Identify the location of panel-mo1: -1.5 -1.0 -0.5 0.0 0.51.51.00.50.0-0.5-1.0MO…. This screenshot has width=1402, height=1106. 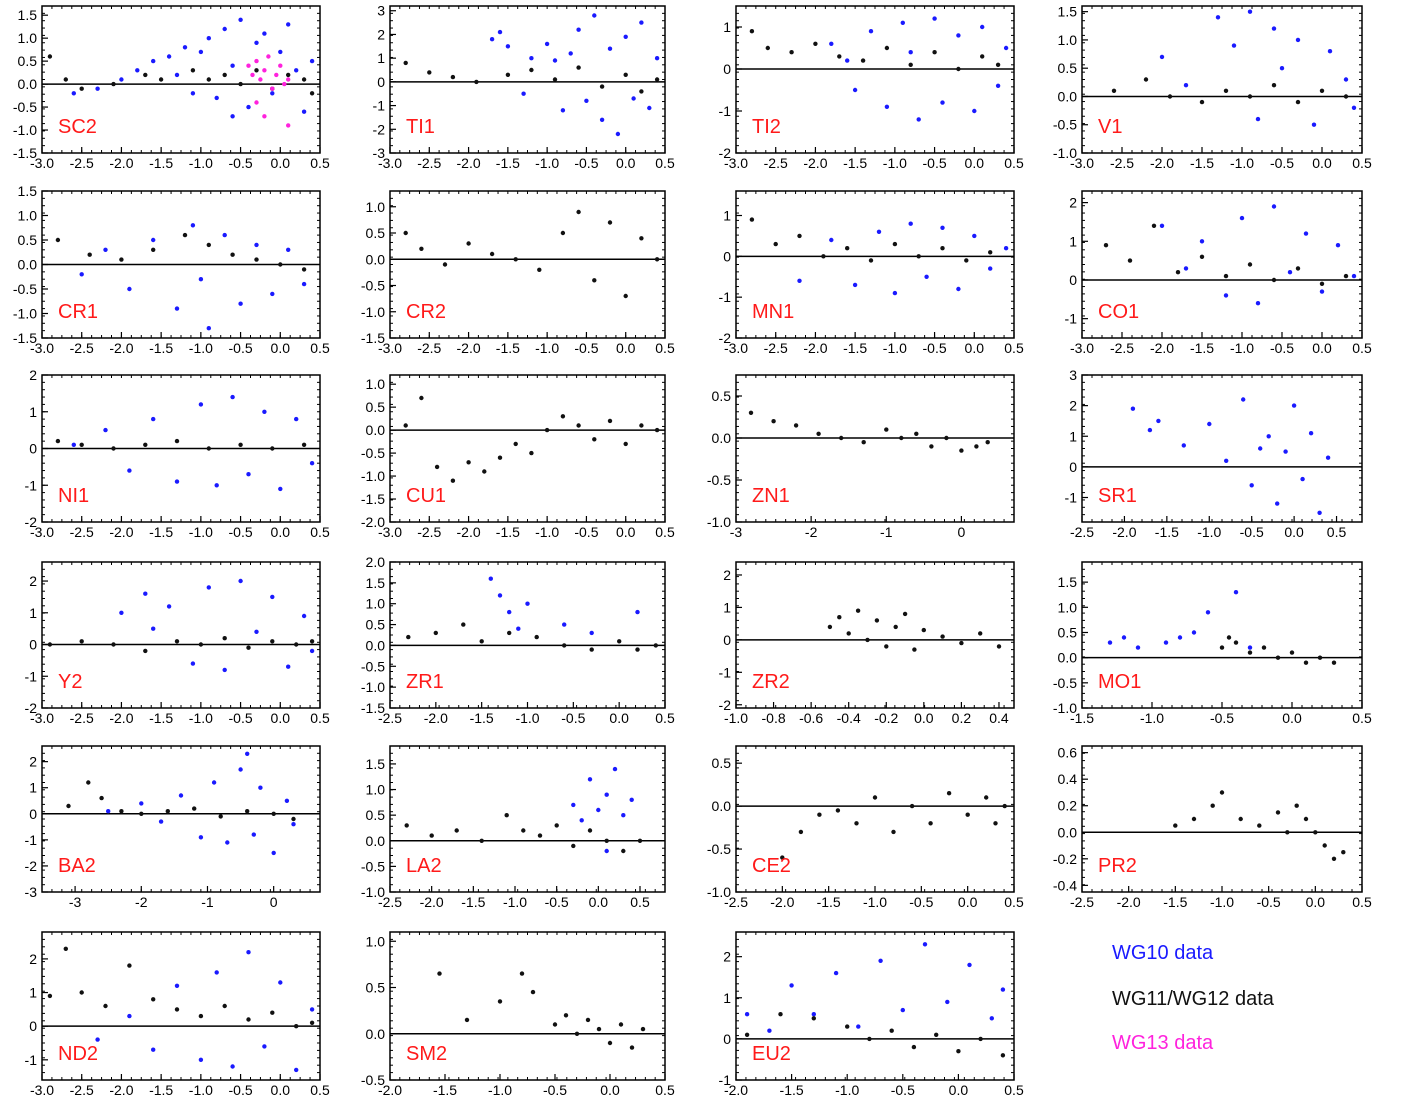
(1212, 643).